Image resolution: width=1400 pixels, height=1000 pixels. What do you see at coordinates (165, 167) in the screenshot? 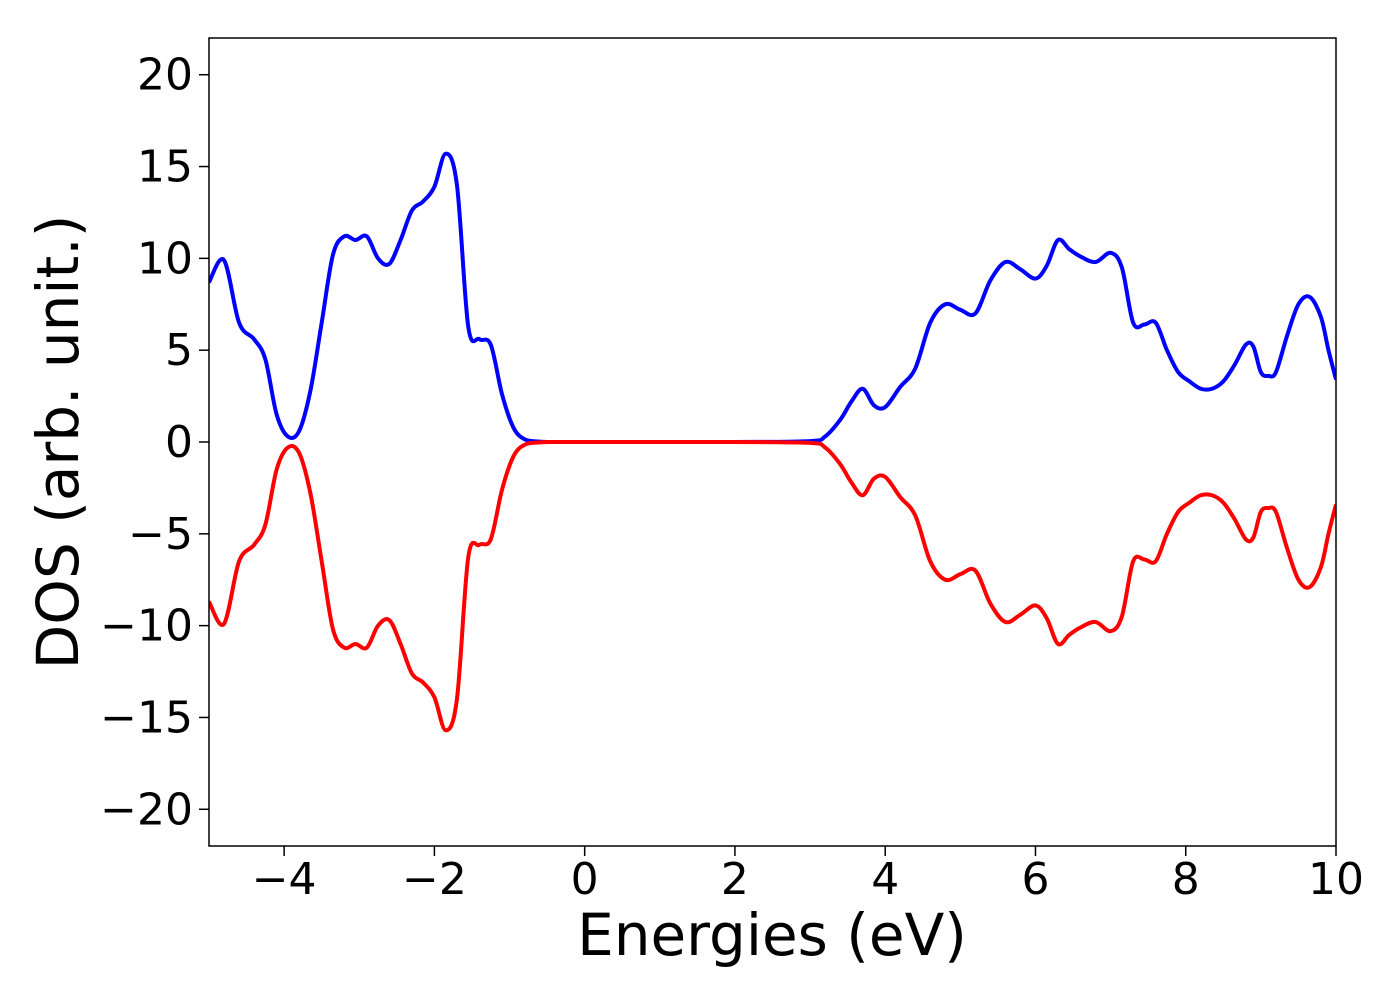
I see `y-tick-label: 15` at bounding box center [165, 167].